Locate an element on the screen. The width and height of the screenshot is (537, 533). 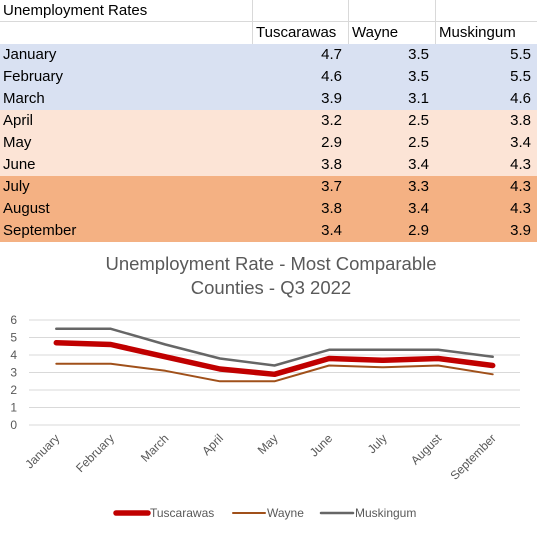
table-title: Unemployment Rates is located at coordinates (75, 10).